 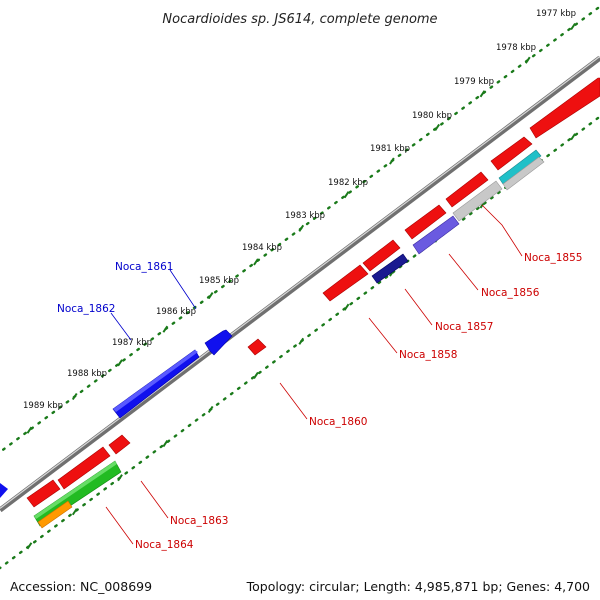 I want to click on gene-red-d, so click(x=381, y=255).